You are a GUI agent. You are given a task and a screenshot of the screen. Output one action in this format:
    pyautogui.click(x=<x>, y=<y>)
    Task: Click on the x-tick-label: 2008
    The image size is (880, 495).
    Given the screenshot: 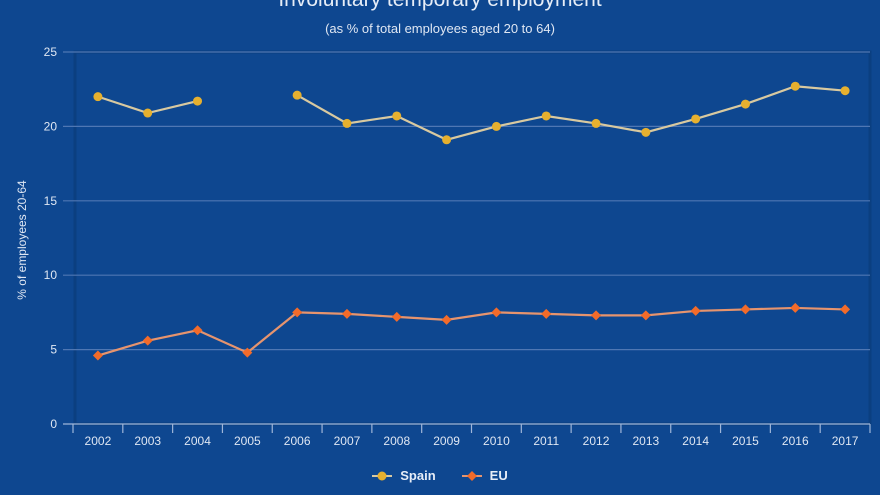 What is the action you would take?
    pyautogui.click(x=396, y=441)
    